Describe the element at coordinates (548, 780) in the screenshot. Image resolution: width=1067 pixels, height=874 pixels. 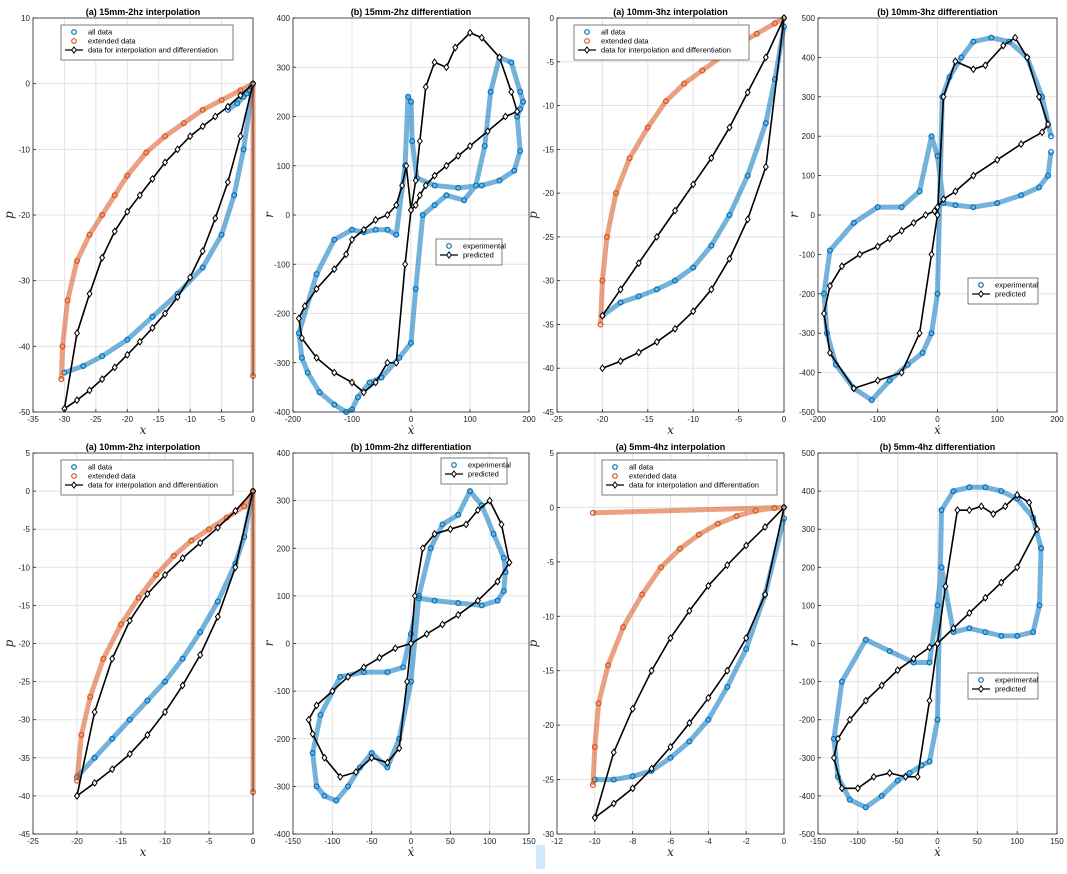
I see `y-tick-label: -25` at that location.